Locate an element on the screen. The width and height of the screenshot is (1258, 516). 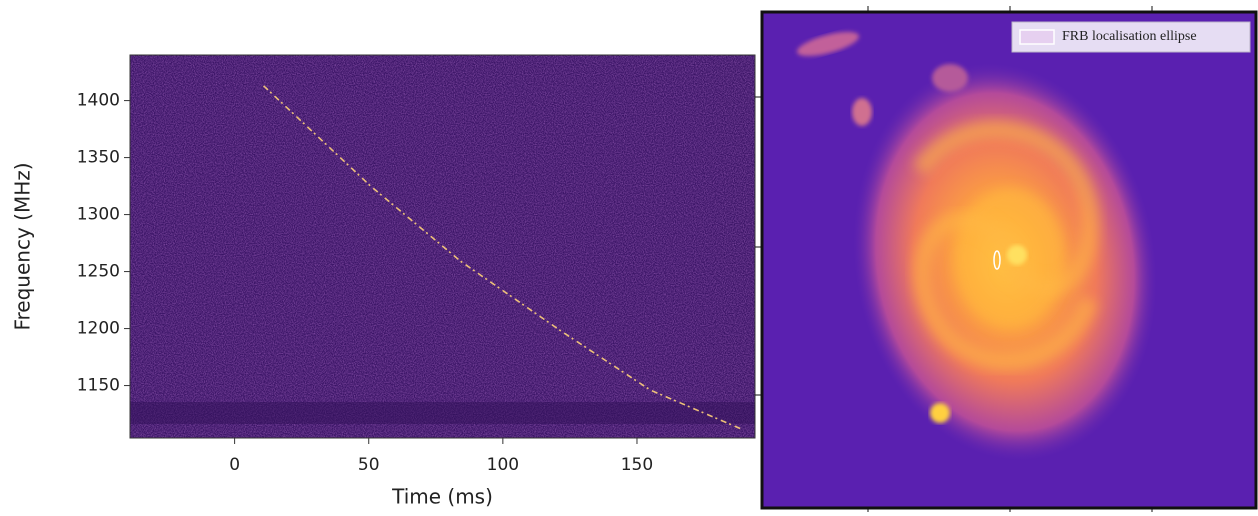
y-tick-label: 1250 is located at coordinates (98, 272).